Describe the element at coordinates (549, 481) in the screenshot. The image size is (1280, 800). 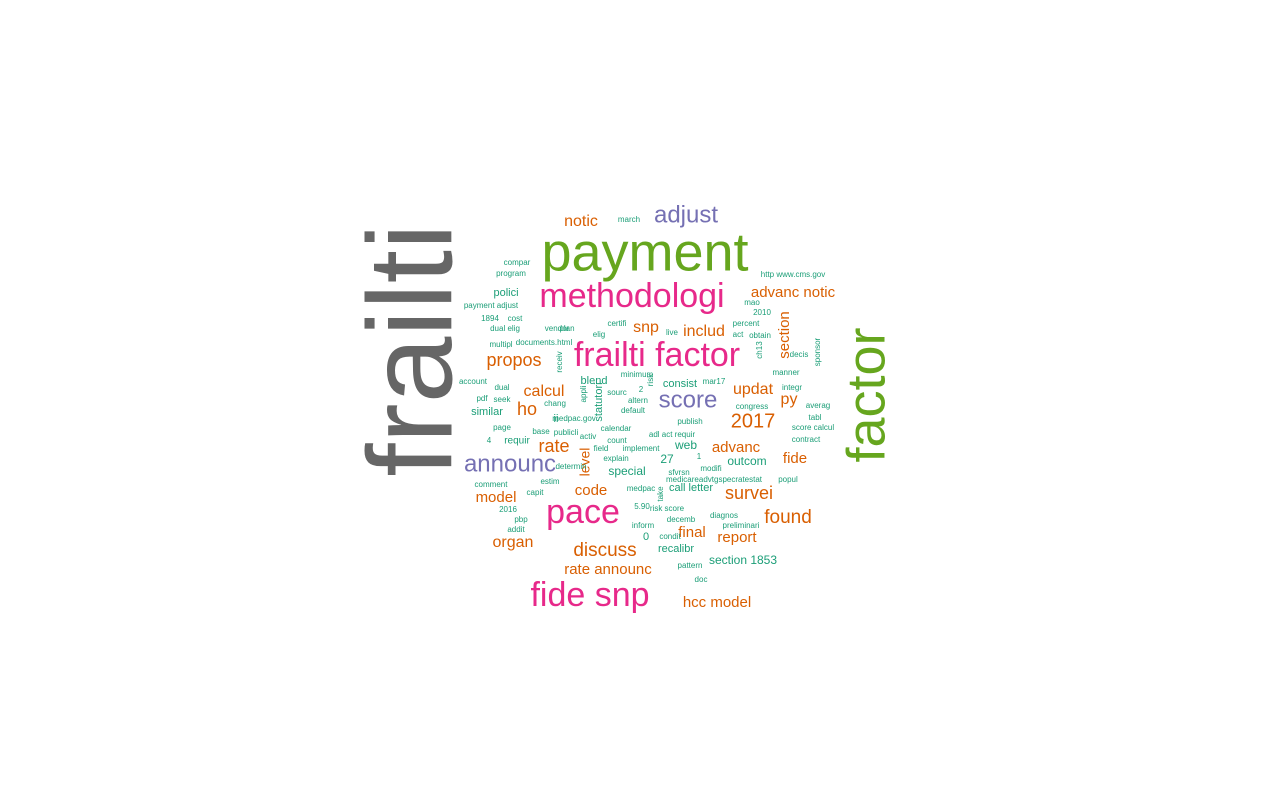
I see `word-estim: estim` at that location.